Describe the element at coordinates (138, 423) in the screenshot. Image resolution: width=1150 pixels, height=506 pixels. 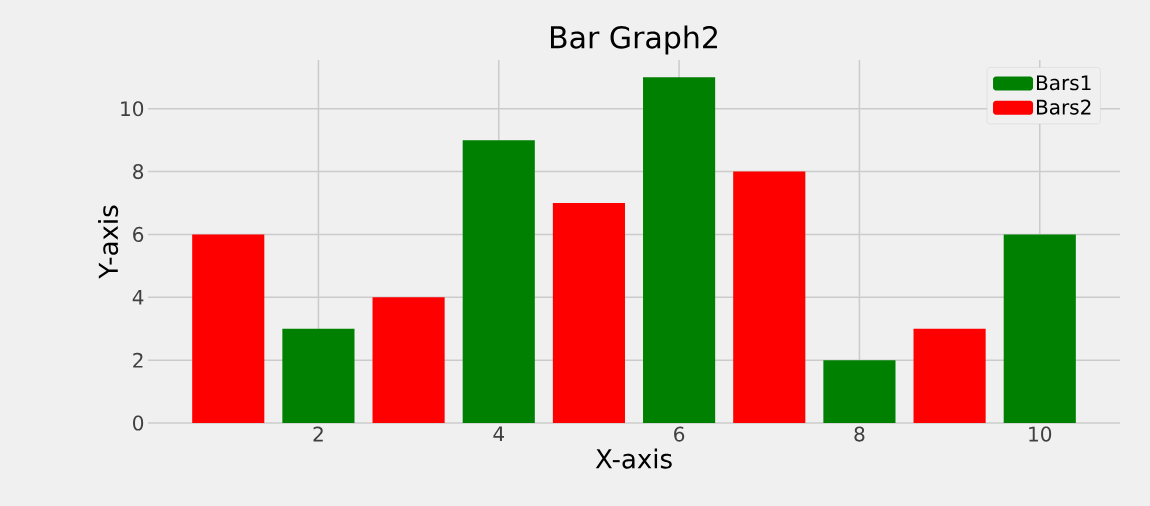
I see `y-tick-label: 0` at that location.